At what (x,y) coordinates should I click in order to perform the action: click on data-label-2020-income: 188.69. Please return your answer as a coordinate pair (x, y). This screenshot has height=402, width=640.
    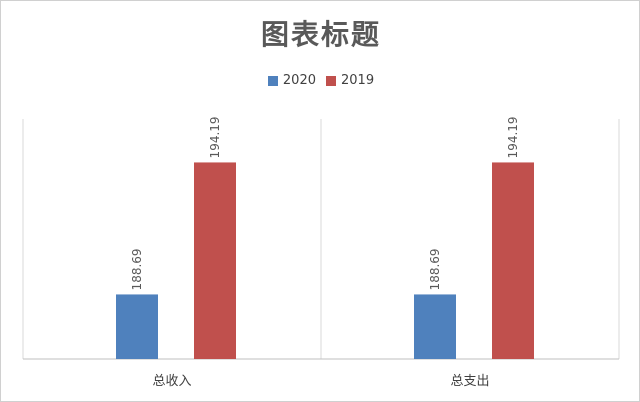
    Looking at the image, I should click on (137, 269).